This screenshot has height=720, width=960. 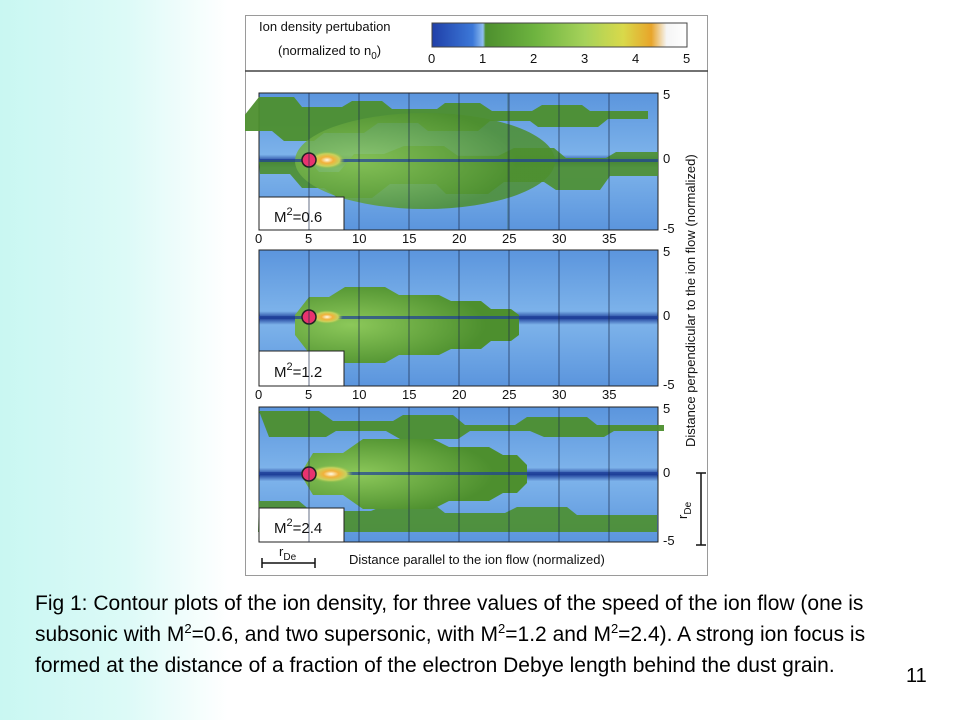 I want to click on colorbar-tick-label: 4, so click(x=635, y=58).